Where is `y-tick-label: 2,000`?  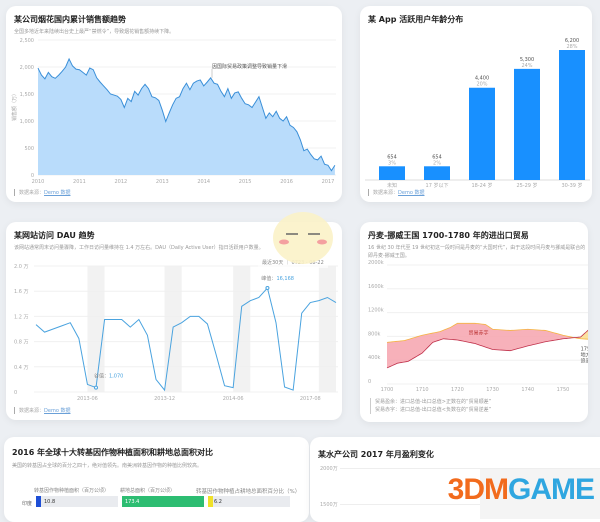 y-tick-label: 2,000 is located at coordinates (27, 68).